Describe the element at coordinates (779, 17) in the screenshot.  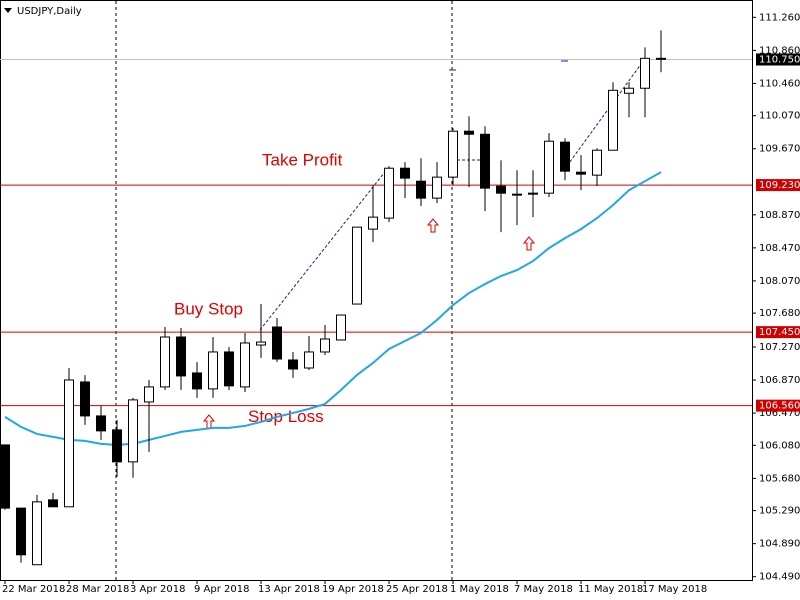
I see `y-tick-label: 111.260` at that location.